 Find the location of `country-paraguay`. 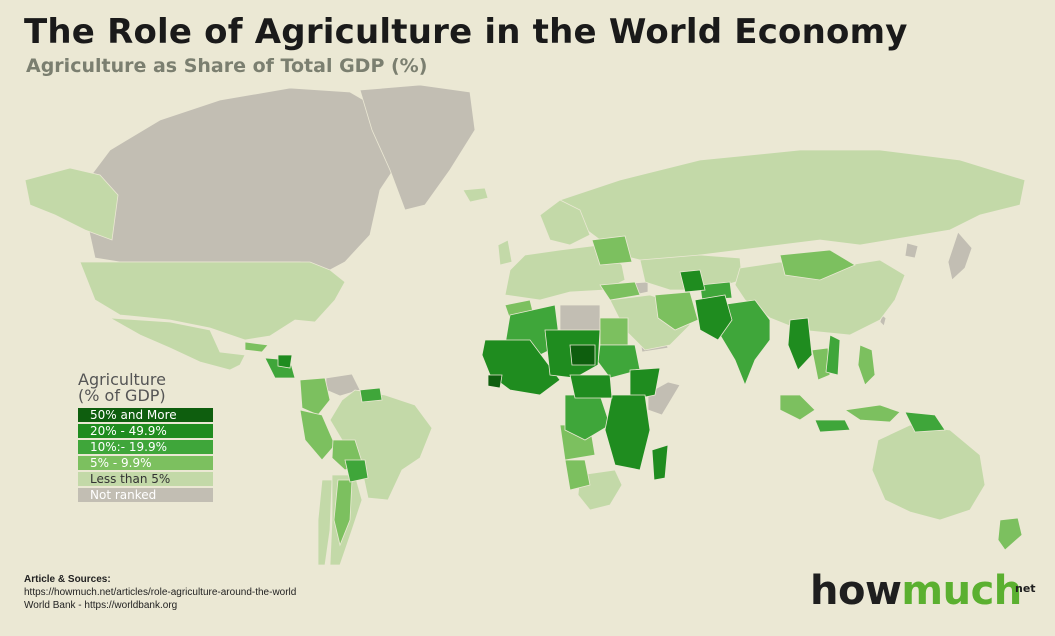

country-paraguay is located at coordinates (356, 471).